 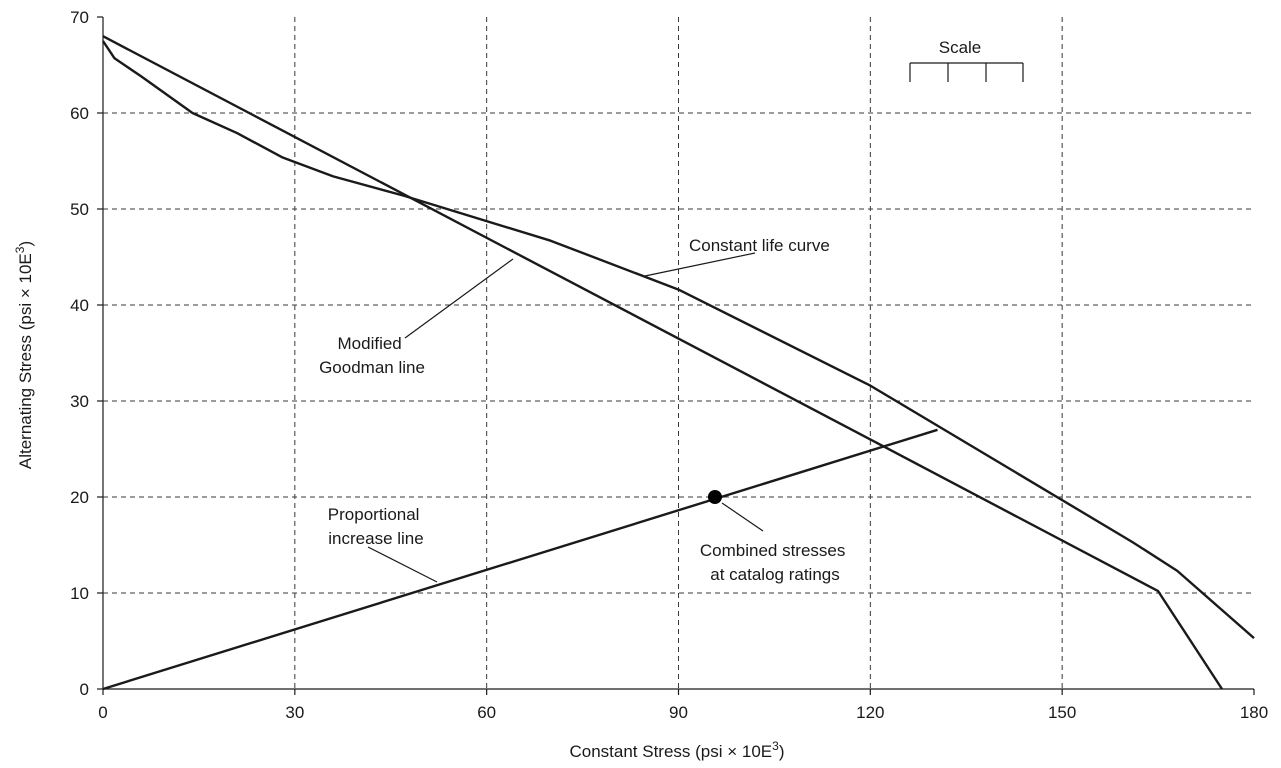 What do you see at coordinates (376, 526) in the screenshot?
I see `annotation-proportional-increase: Proportional increase line` at bounding box center [376, 526].